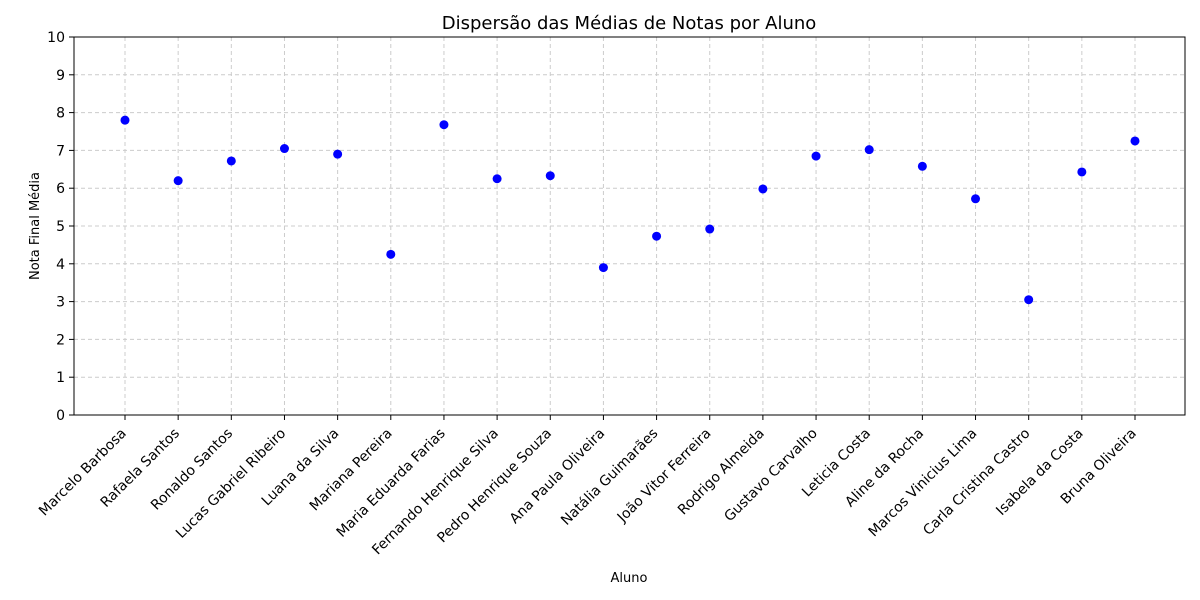 This screenshot has width=1200, height=600. Describe the element at coordinates (60, 227) in the screenshot. I see `y-tick-label: 5` at that location.